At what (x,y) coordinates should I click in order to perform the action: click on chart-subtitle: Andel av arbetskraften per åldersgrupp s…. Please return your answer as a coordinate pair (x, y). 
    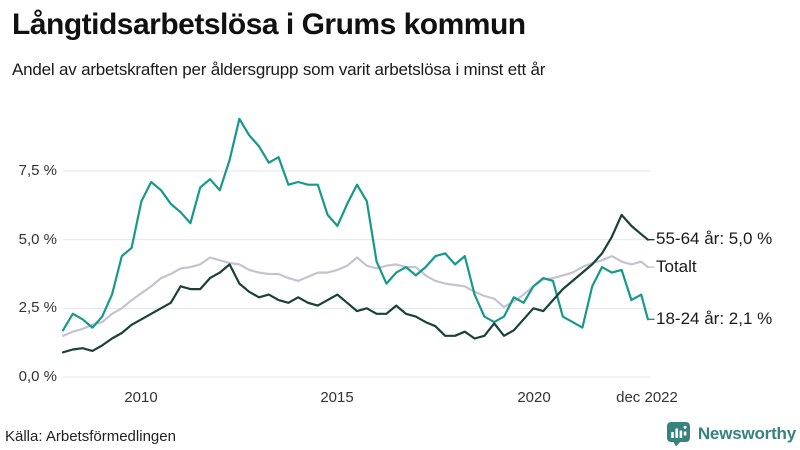
    Looking at the image, I should click on (279, 69).